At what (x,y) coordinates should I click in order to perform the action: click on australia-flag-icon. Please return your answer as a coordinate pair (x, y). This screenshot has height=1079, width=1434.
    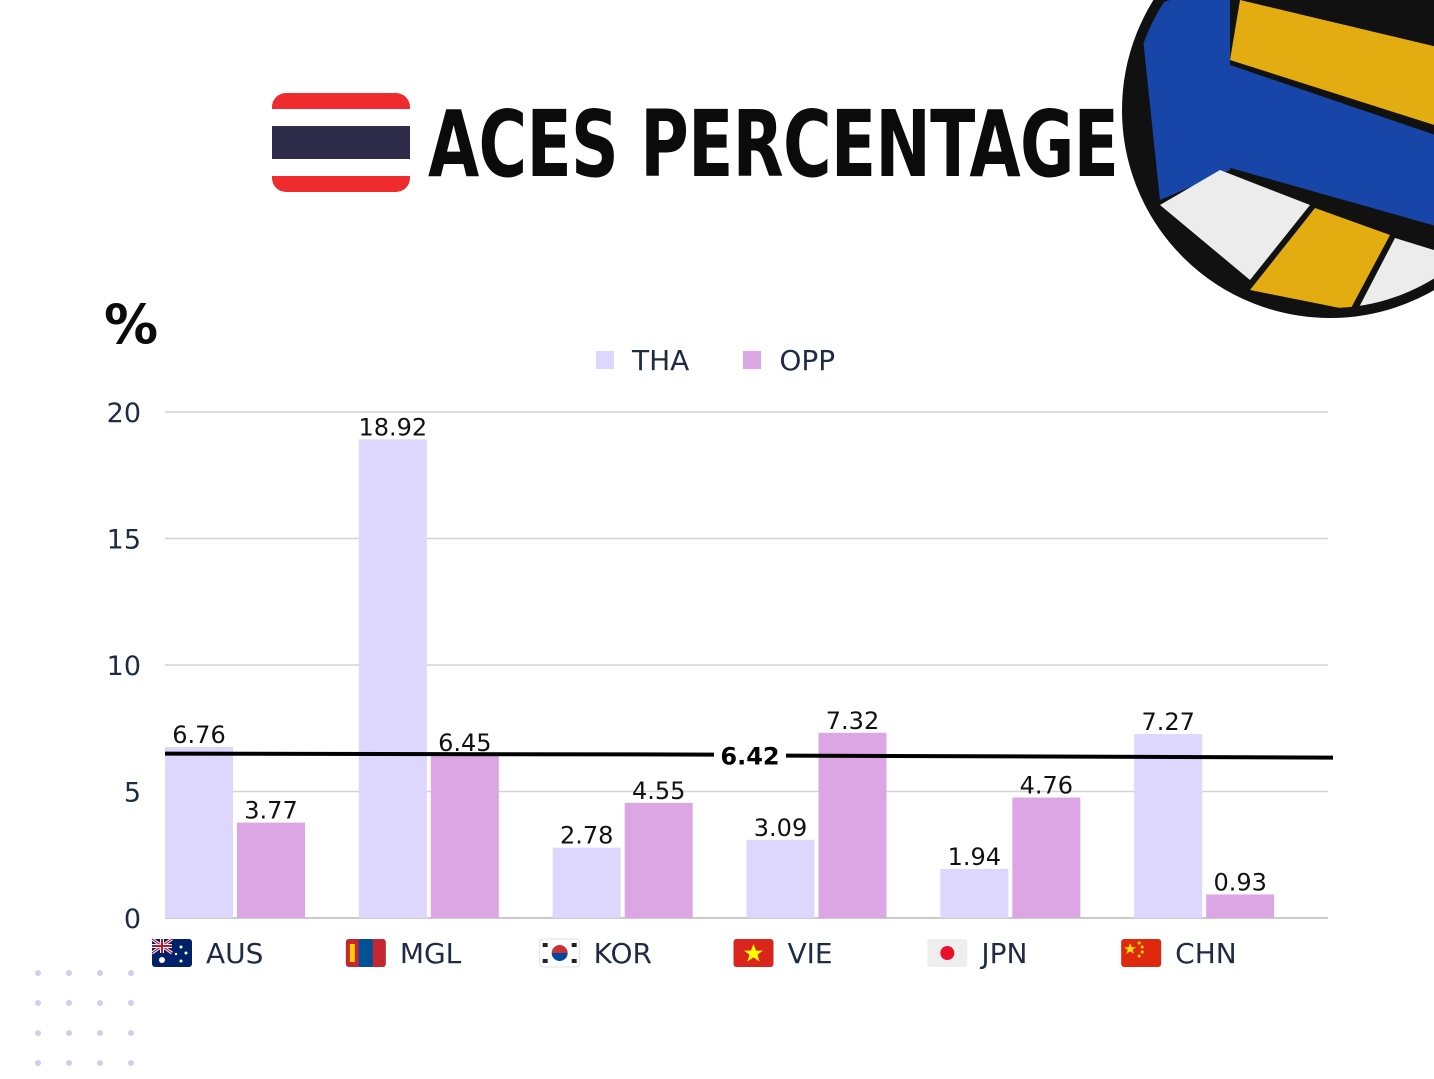
    Looking at the image, I should click on (171, 952).